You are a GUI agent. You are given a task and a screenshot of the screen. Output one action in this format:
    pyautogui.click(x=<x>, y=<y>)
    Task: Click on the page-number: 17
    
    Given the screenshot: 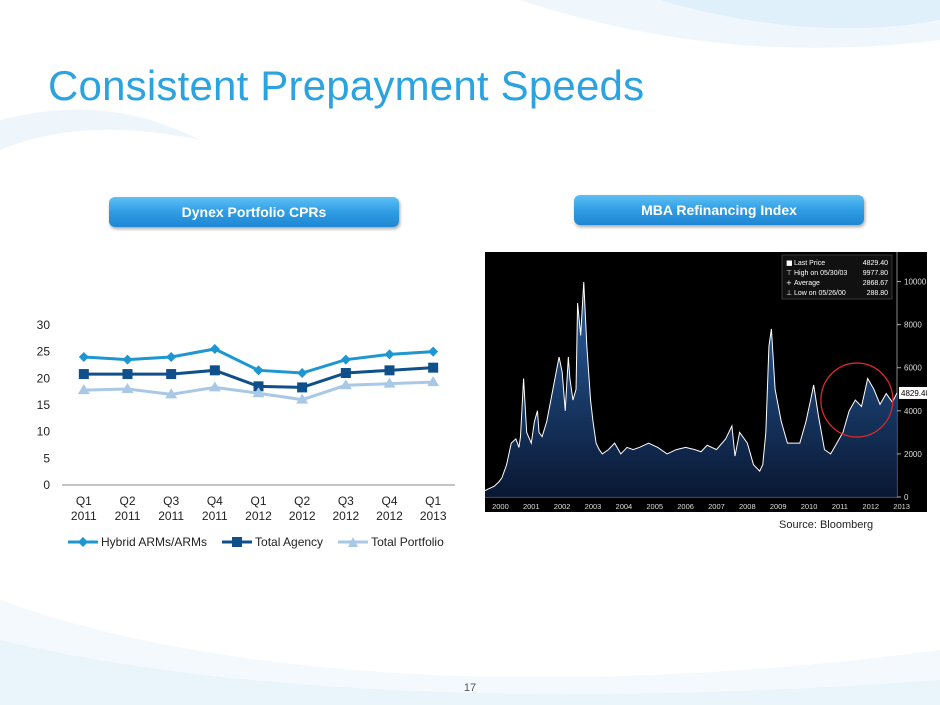 What is the action you would take?
    pyautogui.click(x=470, y=688)
    